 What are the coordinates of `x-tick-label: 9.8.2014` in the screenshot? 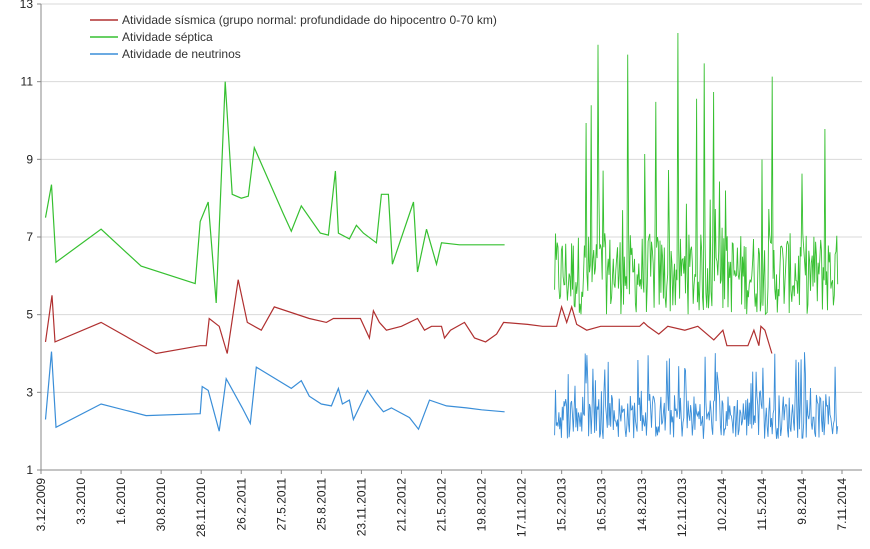 It's located at (802, 501).